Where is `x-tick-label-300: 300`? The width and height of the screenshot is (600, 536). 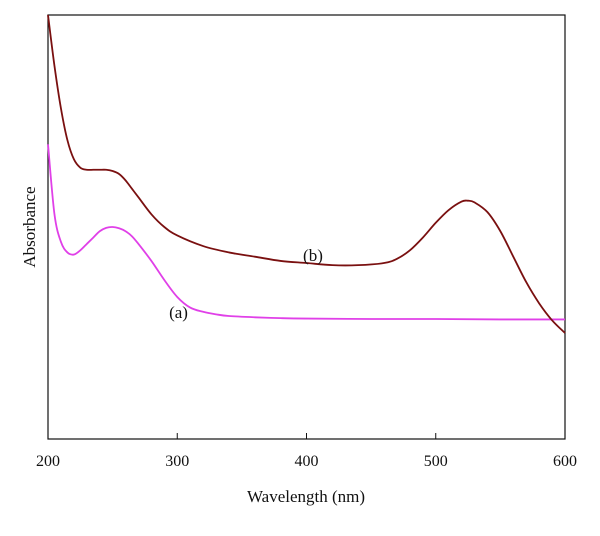 x-tick-label-300: 300 is located at coordinates (177, 461).